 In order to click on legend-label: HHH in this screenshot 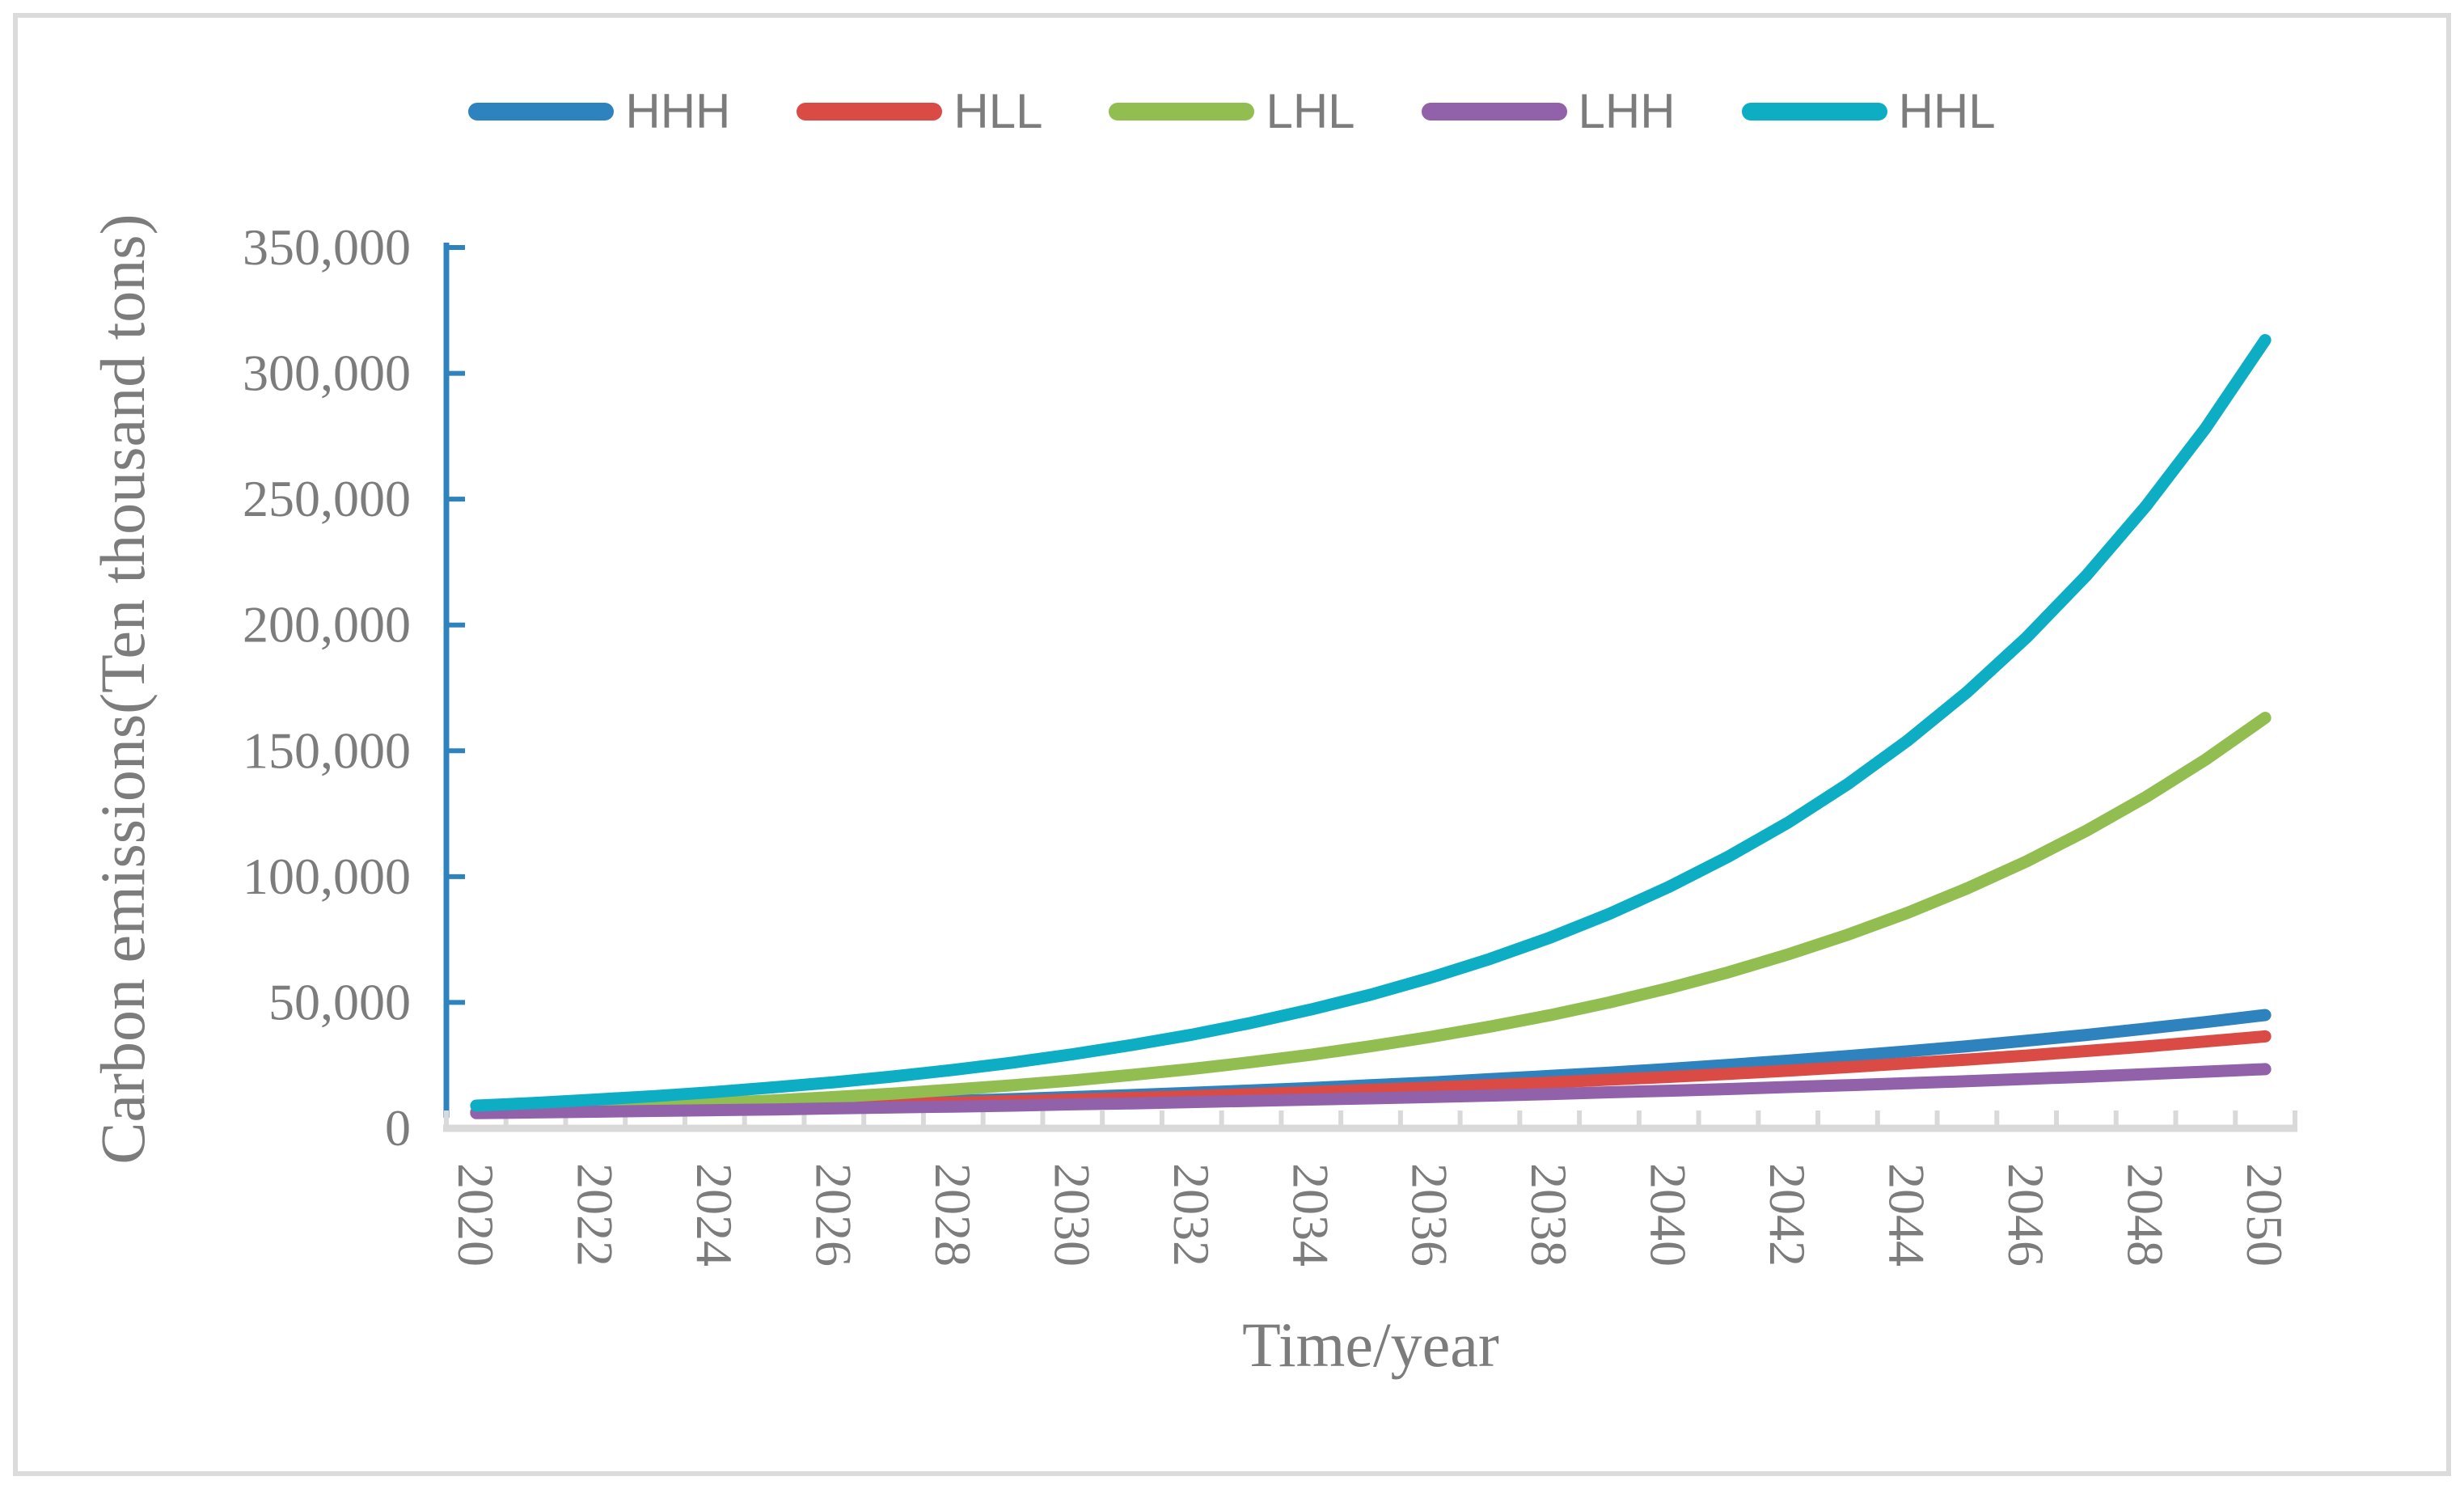, I will do `click(678, 111)`.